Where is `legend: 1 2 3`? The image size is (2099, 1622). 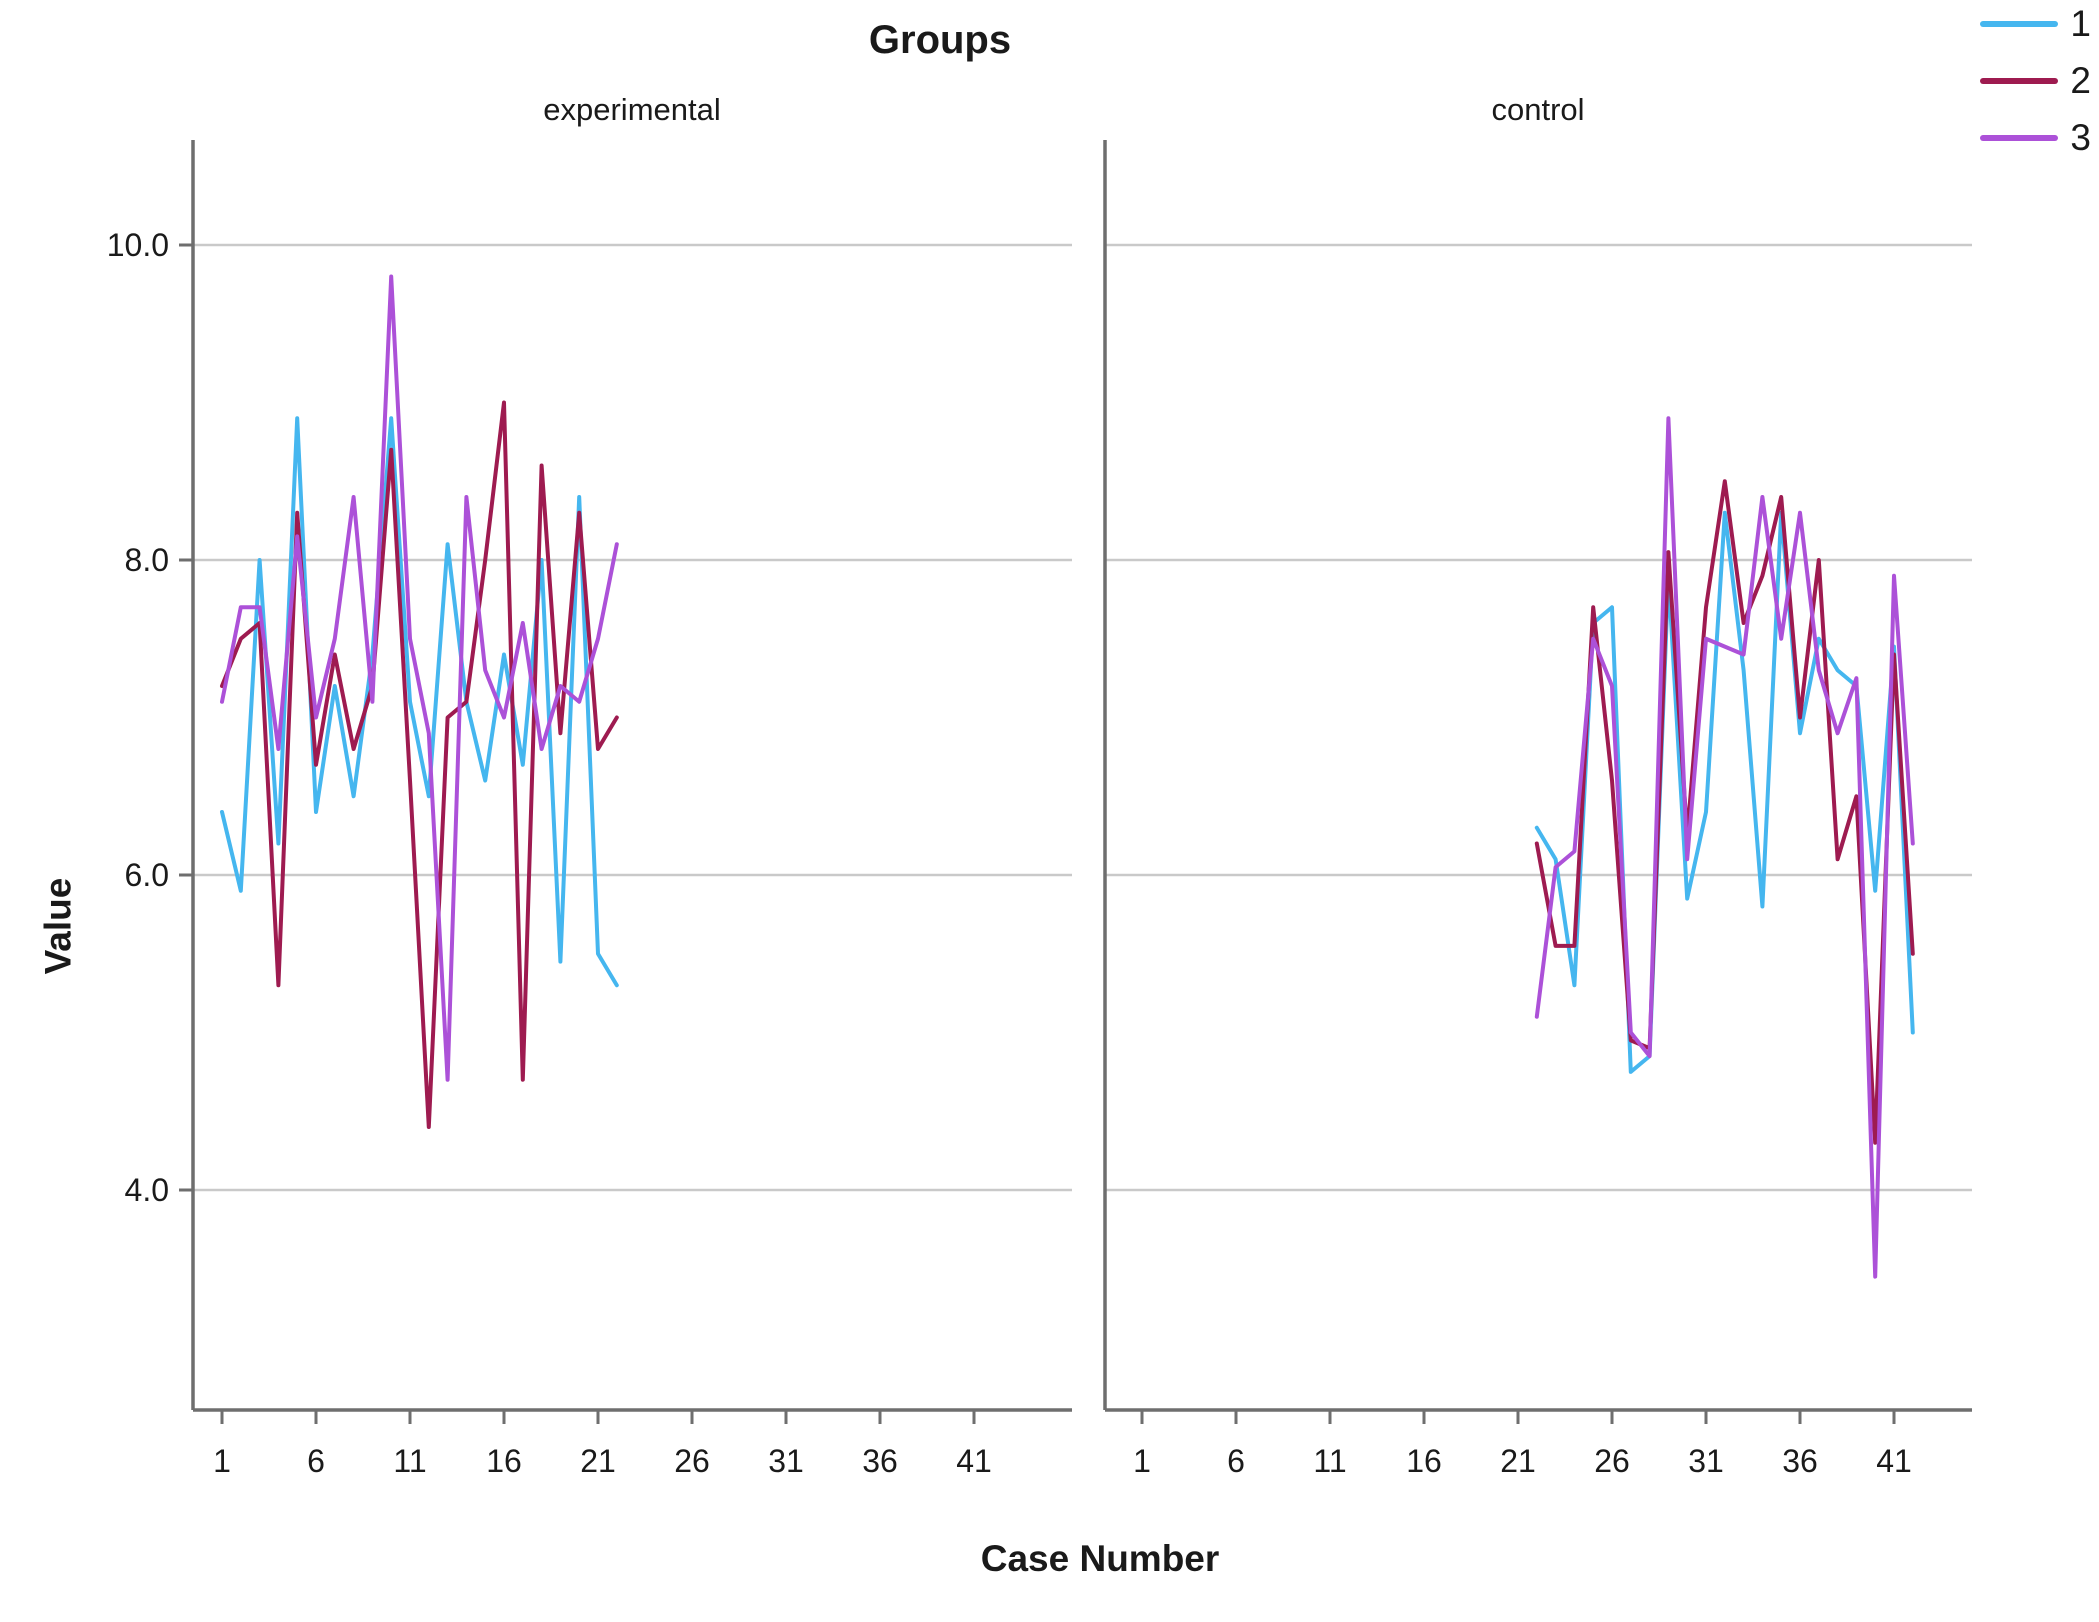 legend: 1 2 3 is located at coordinates (2035, 81).